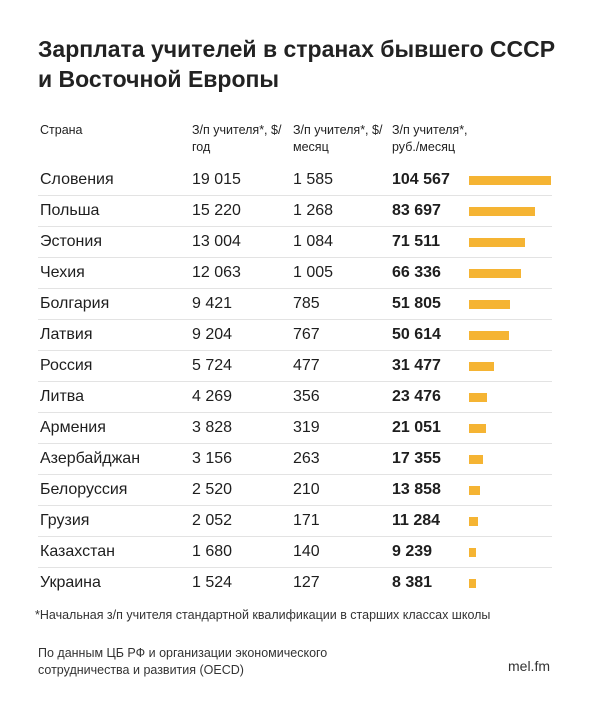 Image resolution: width=590 pixels, height=712 pixels. What do you see at coordinates (416, 334) in the screenshot?
I see `salary-month-rub: 50 614` at bounding box center [416, 334].